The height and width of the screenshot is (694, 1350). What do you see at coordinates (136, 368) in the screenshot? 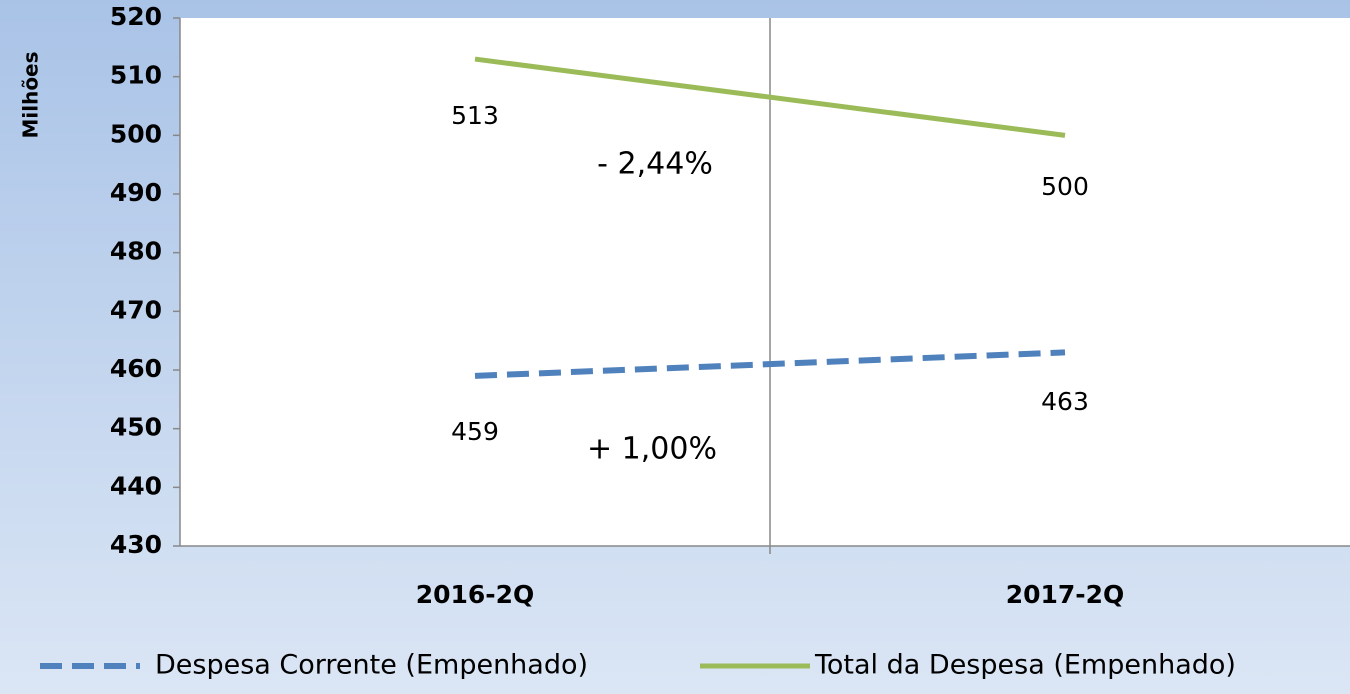
I see `y-tick-label: 460` at bounding box center [136, 368].